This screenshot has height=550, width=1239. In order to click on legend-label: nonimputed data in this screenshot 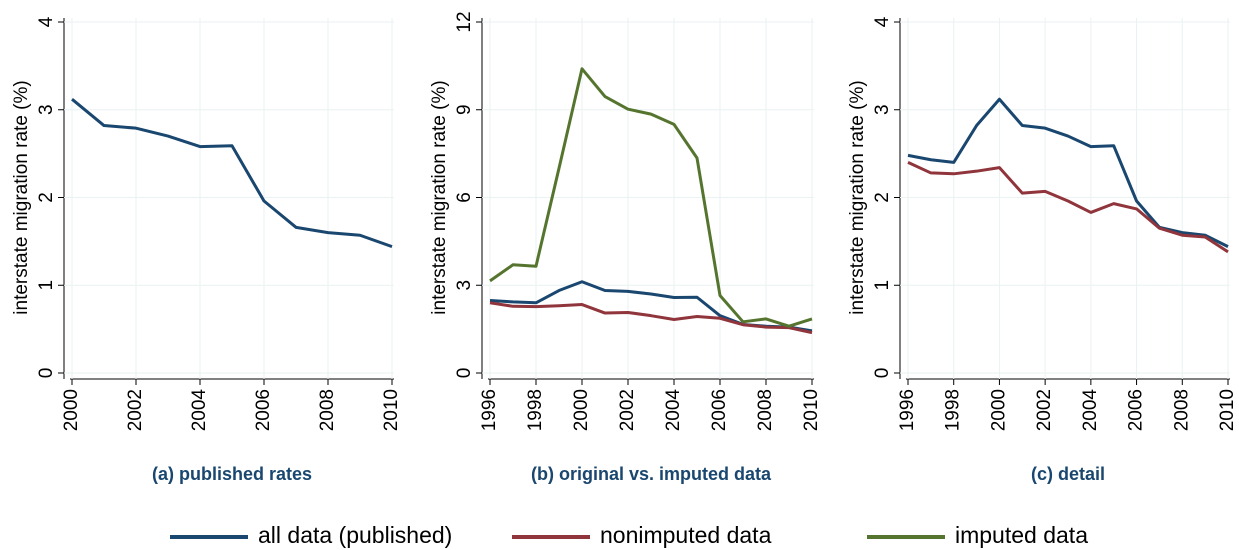, I will do `click(686, 535)`.